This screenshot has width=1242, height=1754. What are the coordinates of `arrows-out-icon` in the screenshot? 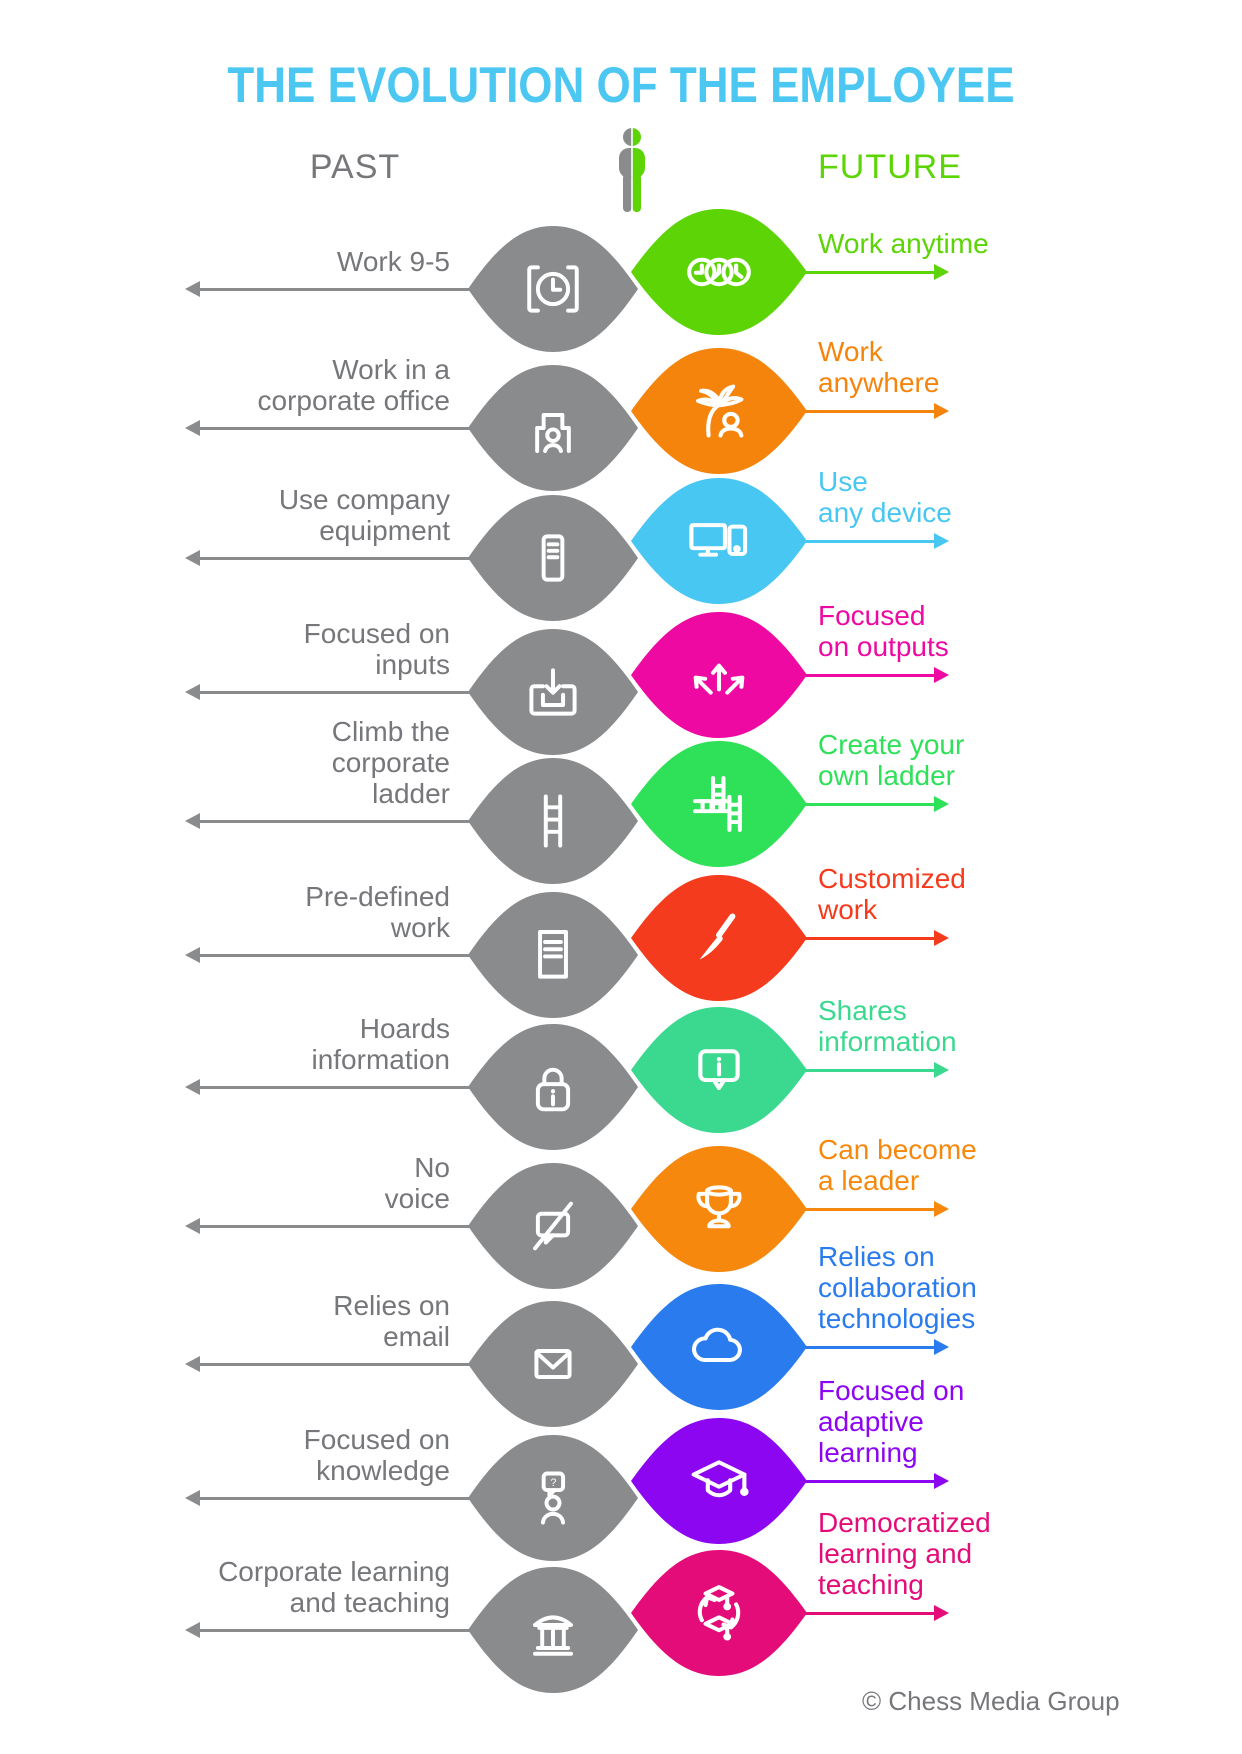 It's located at (719, 679).